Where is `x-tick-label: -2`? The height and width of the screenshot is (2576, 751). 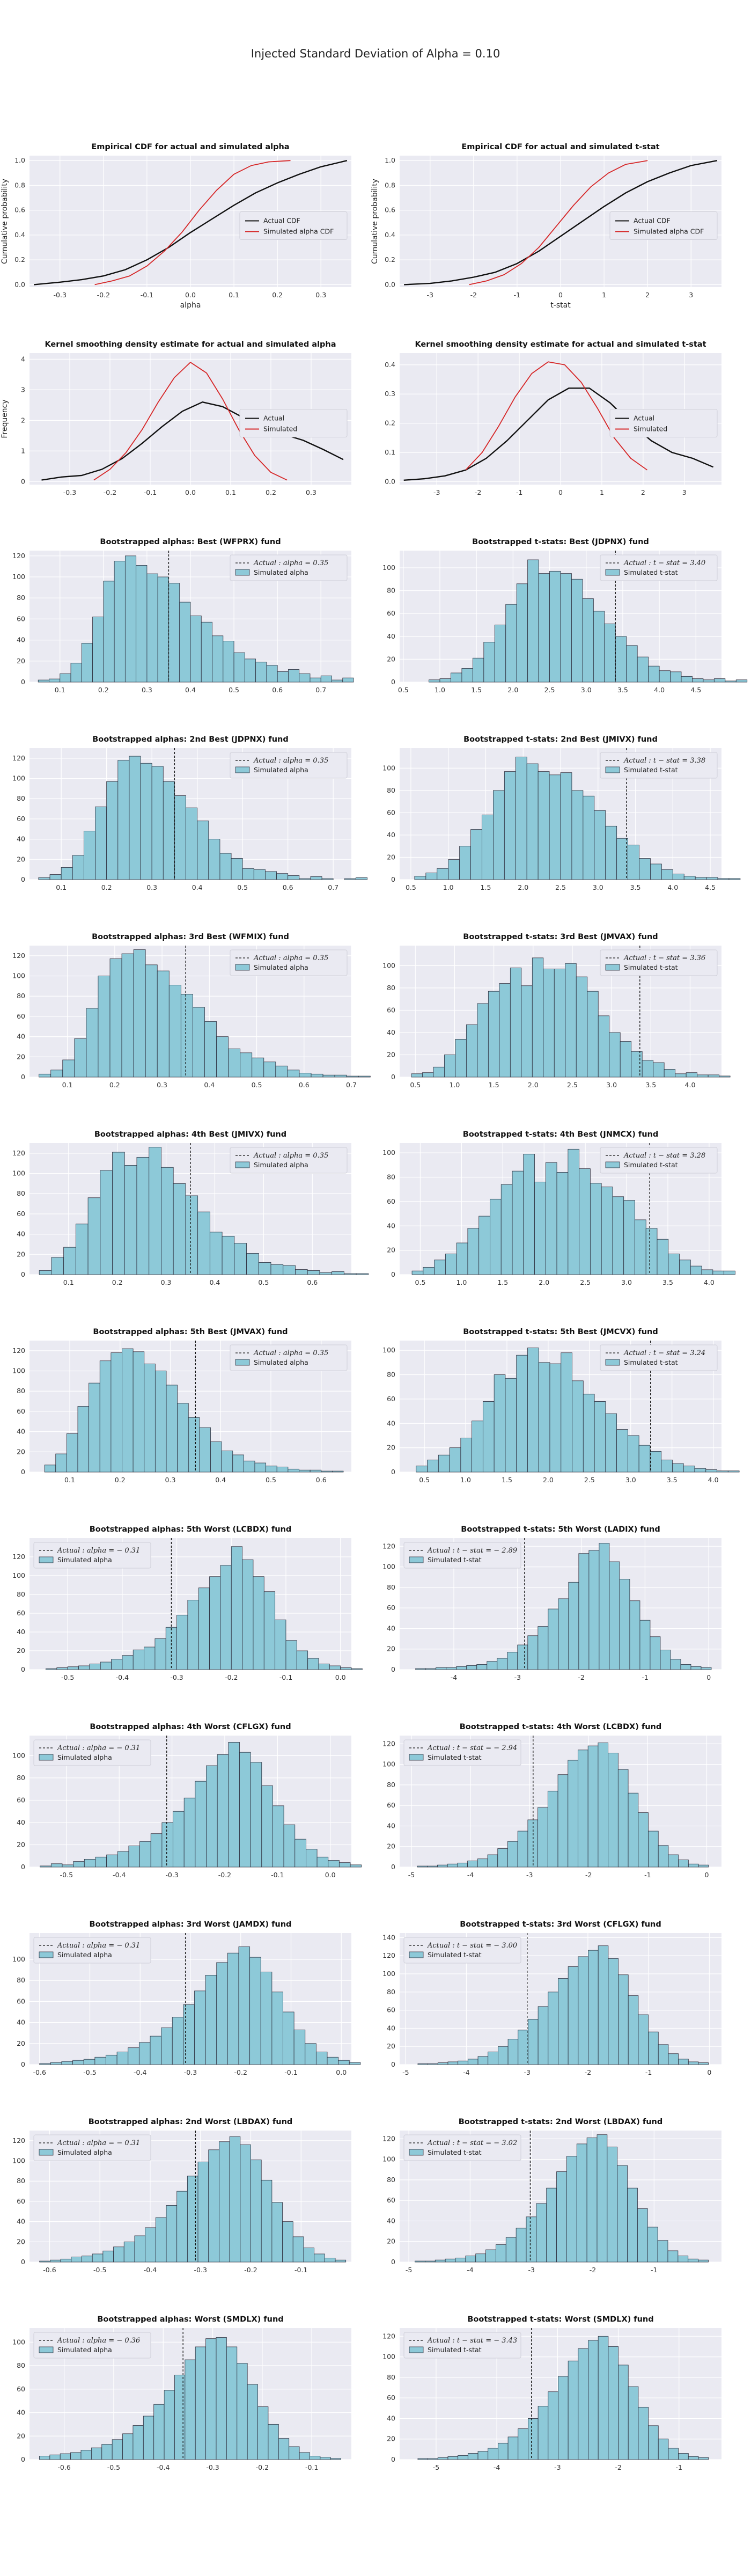 x-tick-label: -2 is located at coordinates (593, 2270).